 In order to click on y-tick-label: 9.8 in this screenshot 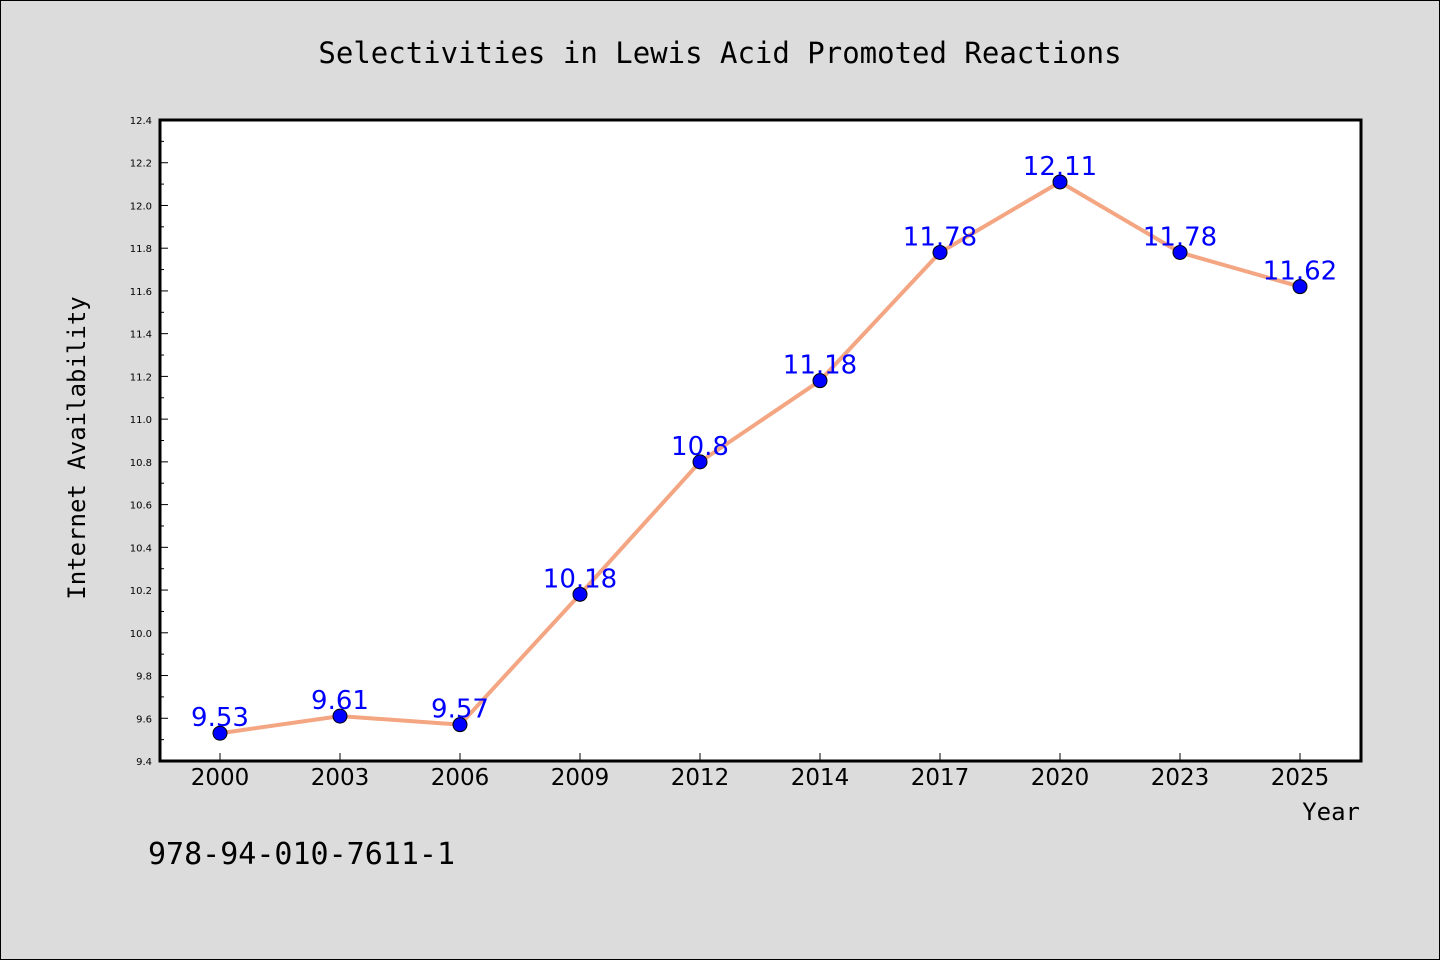, I will do `click(144, 677)`.